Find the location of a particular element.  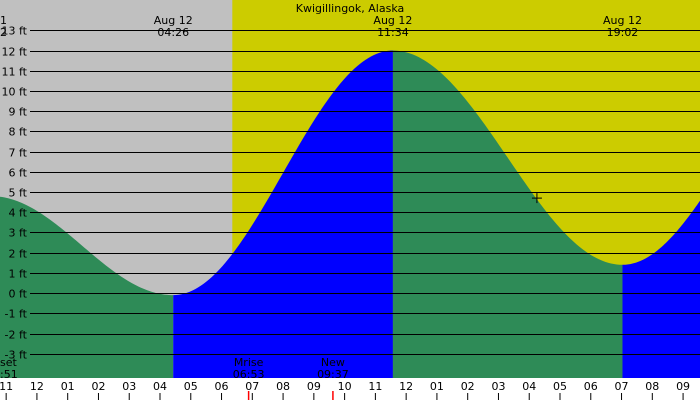

event-time-label: 09:37 is located at coordinates (333, 374).